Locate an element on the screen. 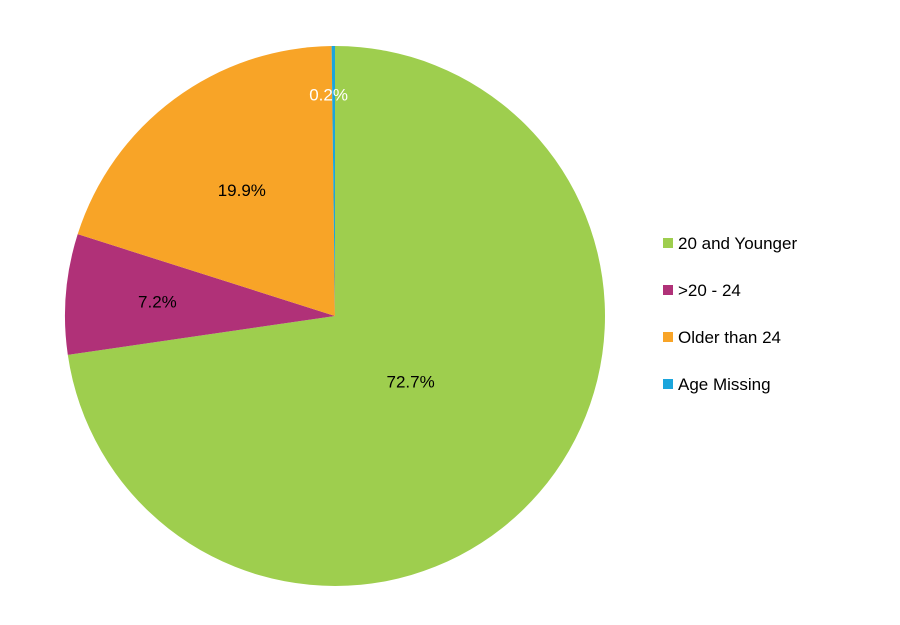 The image size is (900, 625). legend-label-older-than-24: Older than 24 is located at coordinates (729, 337).